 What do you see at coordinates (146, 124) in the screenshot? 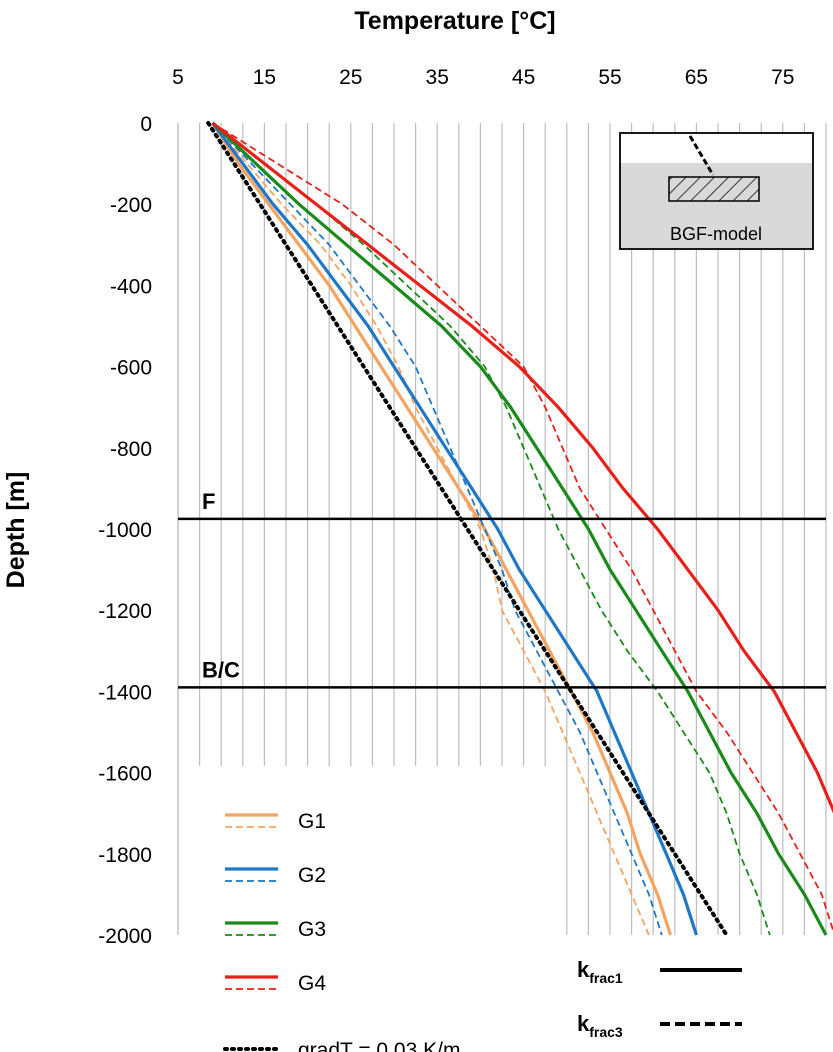
I see `y-tick-label: 0` at bounding box center [146, 124].